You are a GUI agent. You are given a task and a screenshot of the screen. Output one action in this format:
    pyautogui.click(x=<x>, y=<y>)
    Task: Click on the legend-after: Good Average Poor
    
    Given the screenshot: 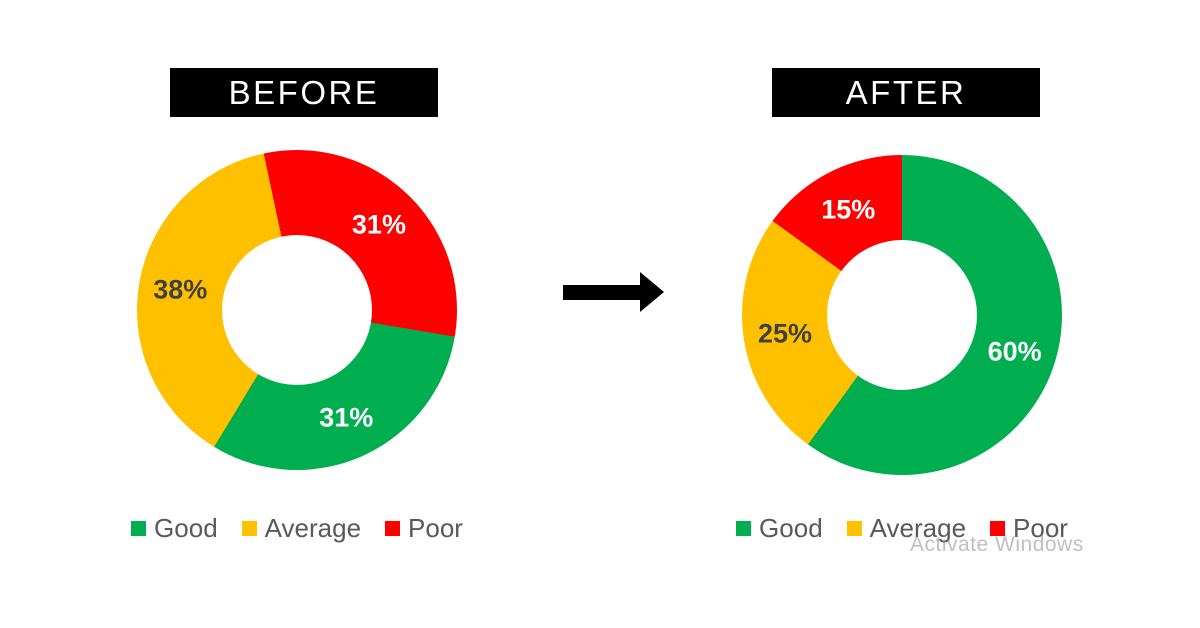 What is the action you would take?
    pyautogui.click(x=902, y=528)
    